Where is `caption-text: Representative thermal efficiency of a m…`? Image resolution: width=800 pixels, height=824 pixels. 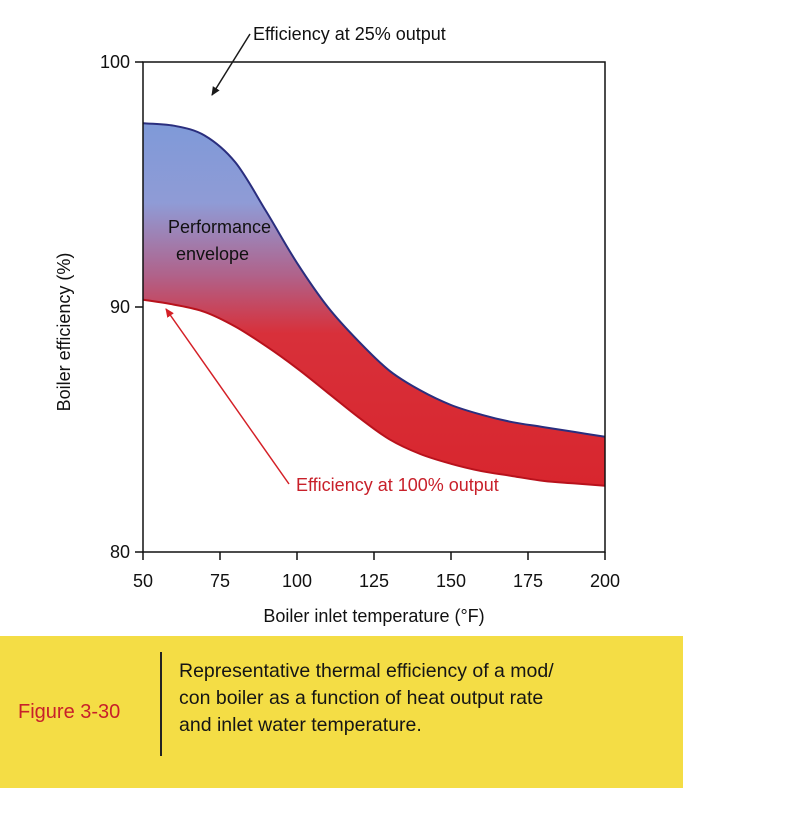 caption-text: Representative thermal efficiency of a m… is located at coordinates (429, 698).